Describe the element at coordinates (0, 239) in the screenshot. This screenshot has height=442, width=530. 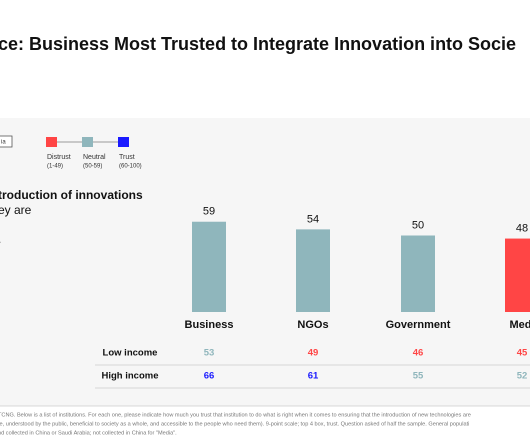
I see `side-text: .` at that location.